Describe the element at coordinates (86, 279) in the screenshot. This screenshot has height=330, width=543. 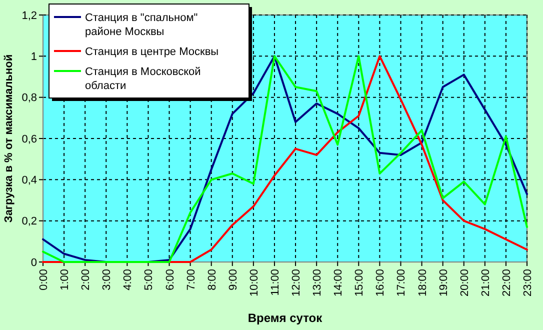
I see `x-tick-label: 2:00` at that location.